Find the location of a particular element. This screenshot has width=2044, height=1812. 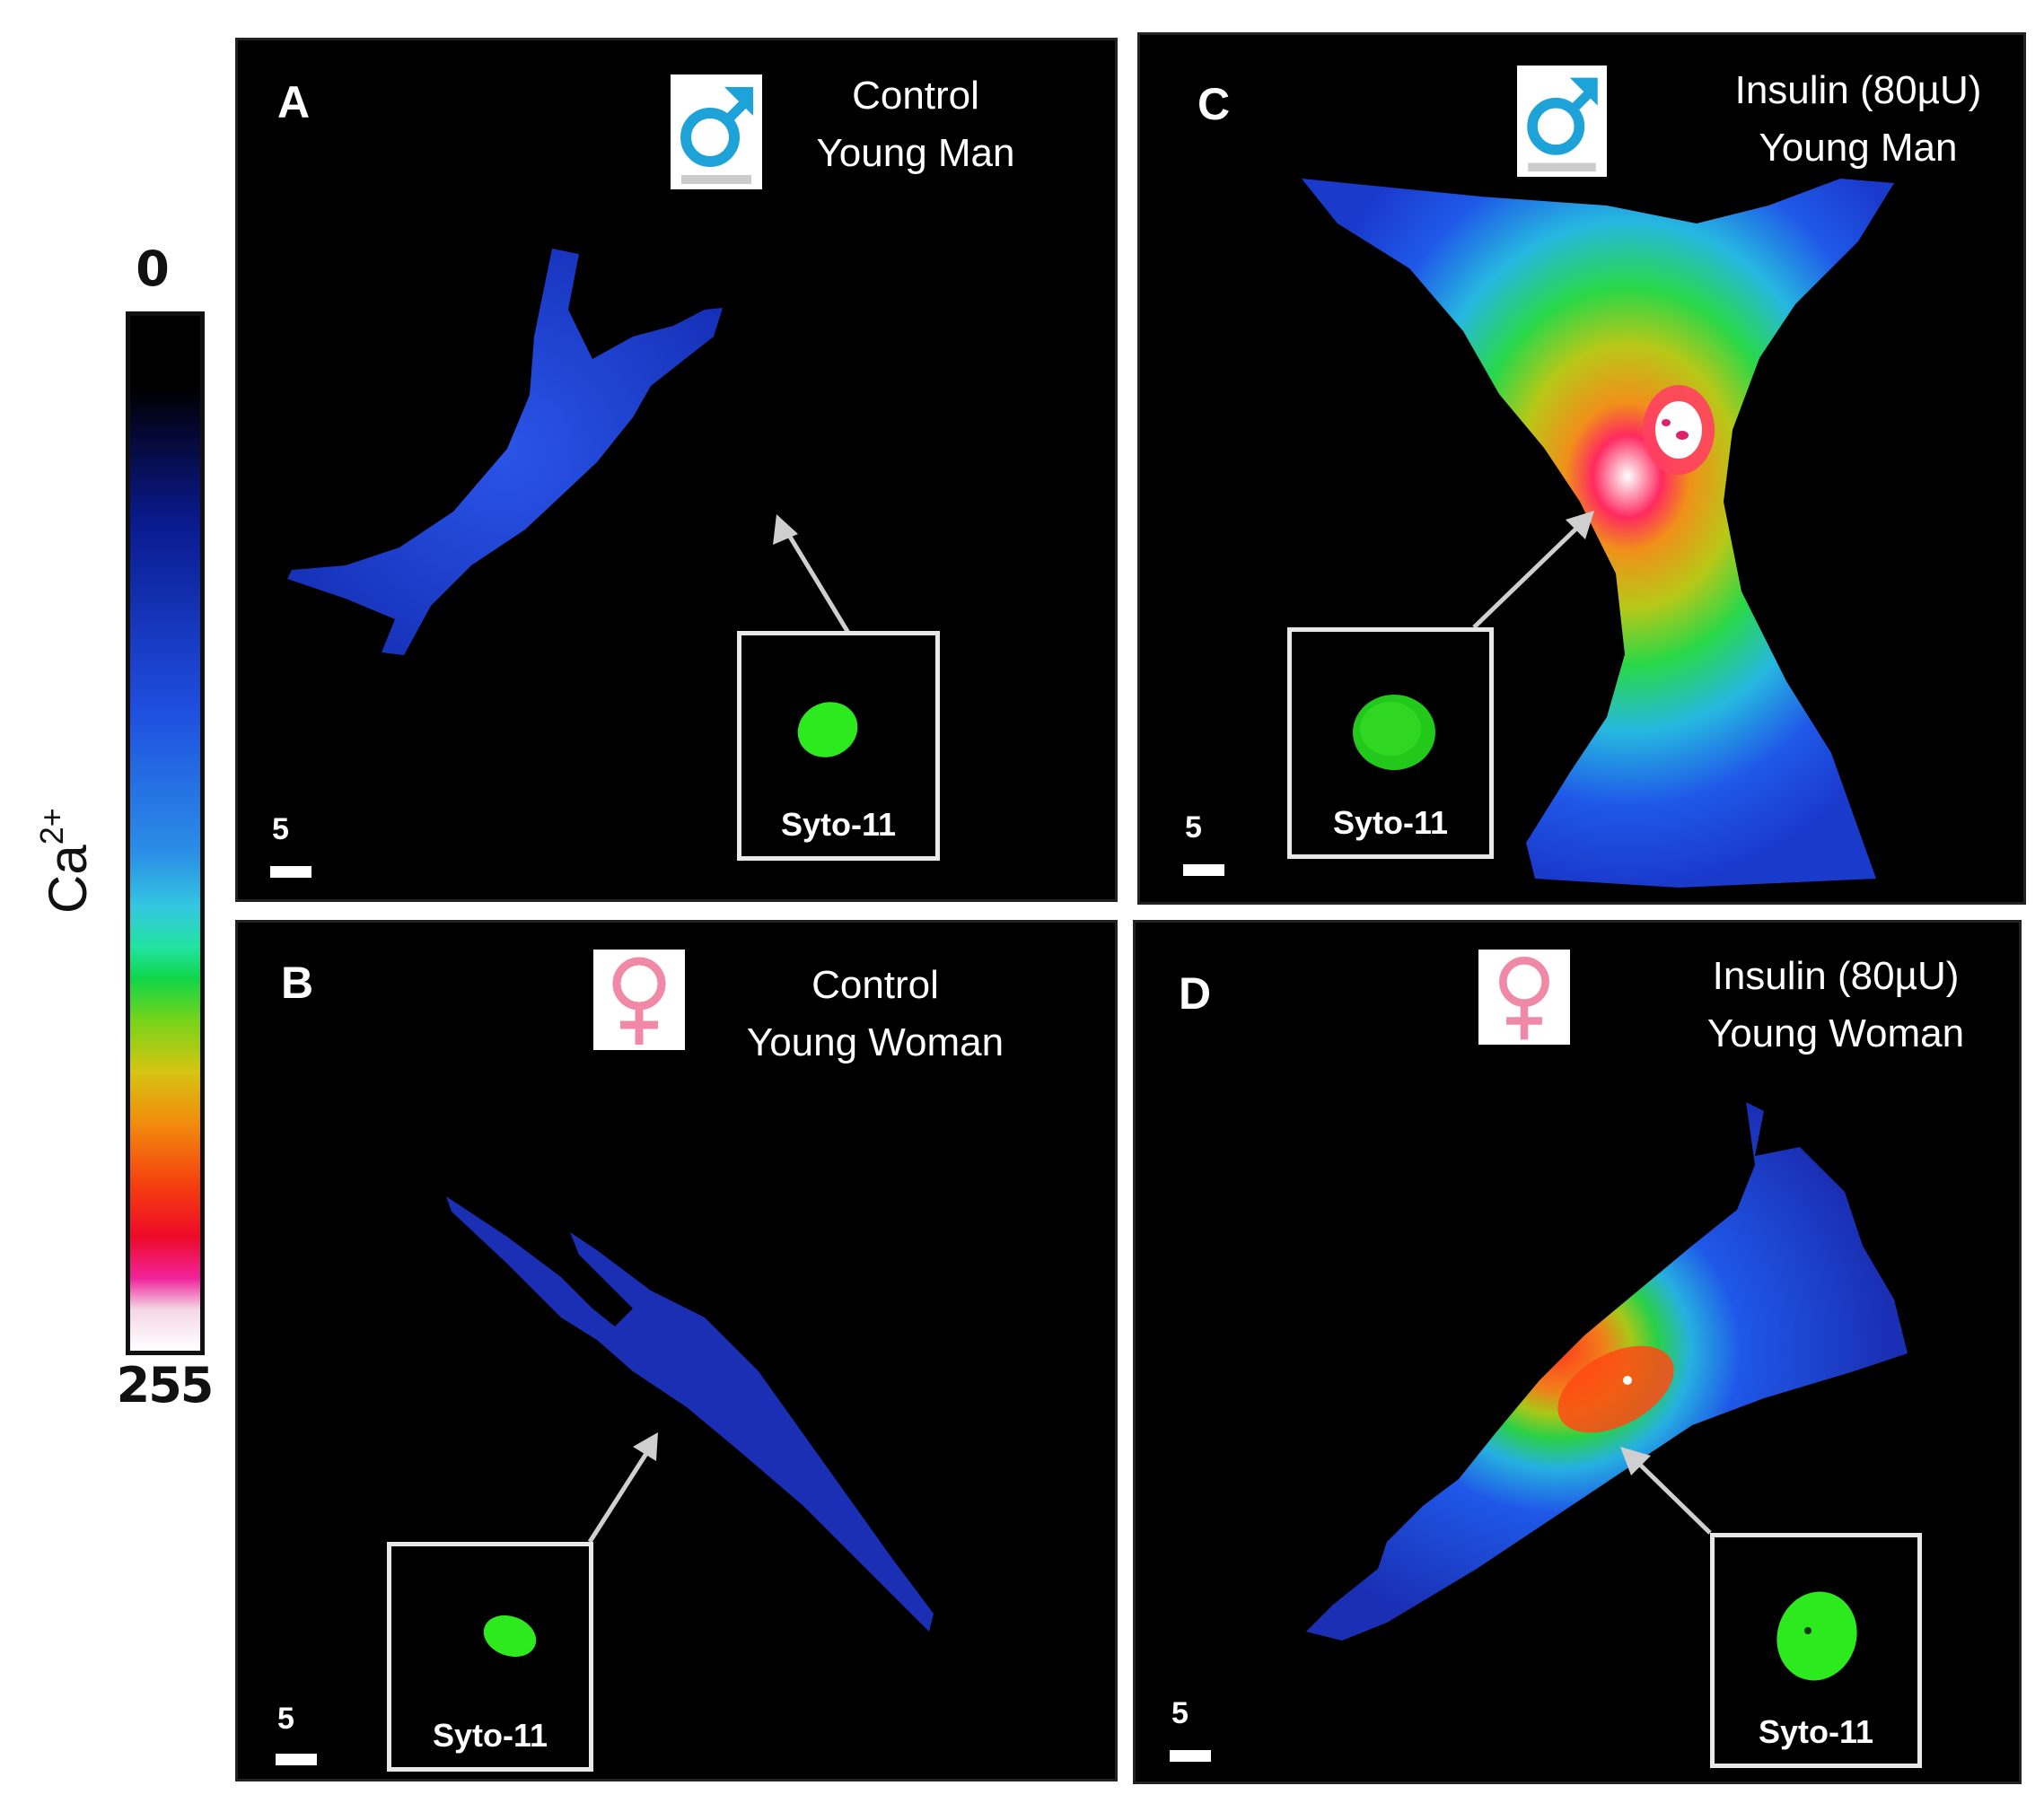

condition-label: Insulin (80µU) Young Woman is located at coordinates (1836, 1005).